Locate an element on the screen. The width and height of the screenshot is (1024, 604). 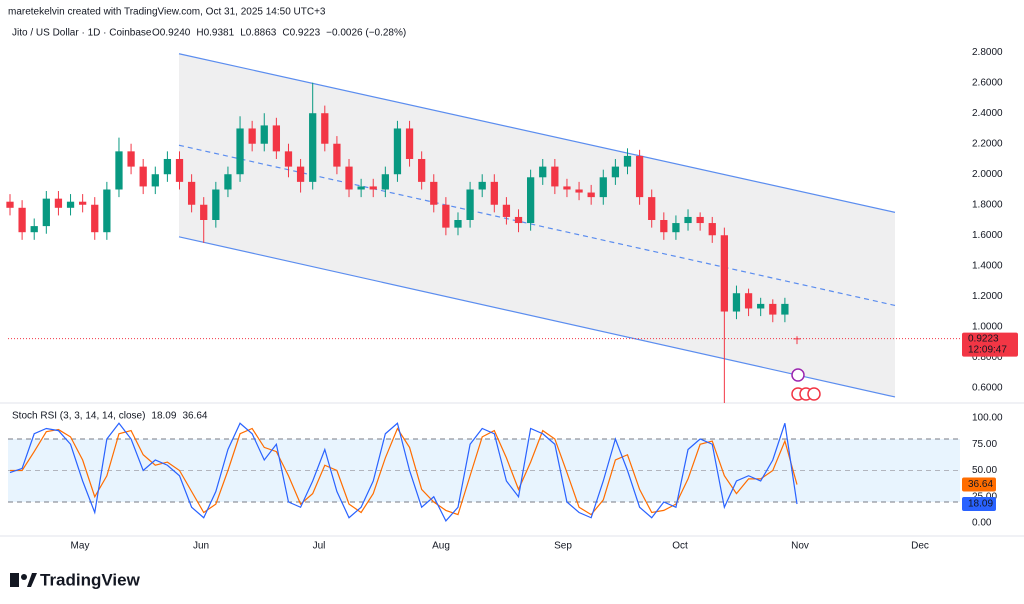
logo-text: TradingView is located at coordinates (90, 579).